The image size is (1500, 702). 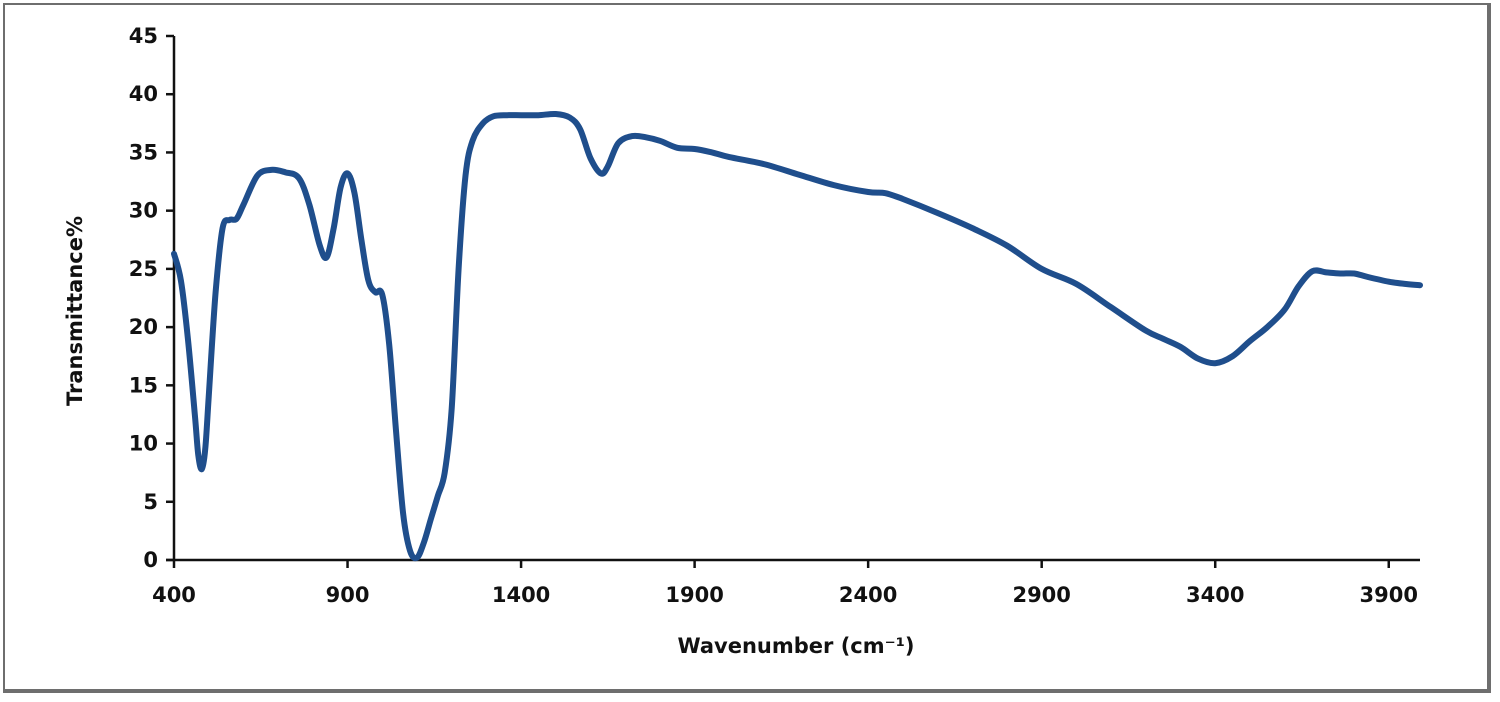 I want to click on y-axis: 0 5 10 15 20 25 30 35 40 45, so click(x=152, y=298).